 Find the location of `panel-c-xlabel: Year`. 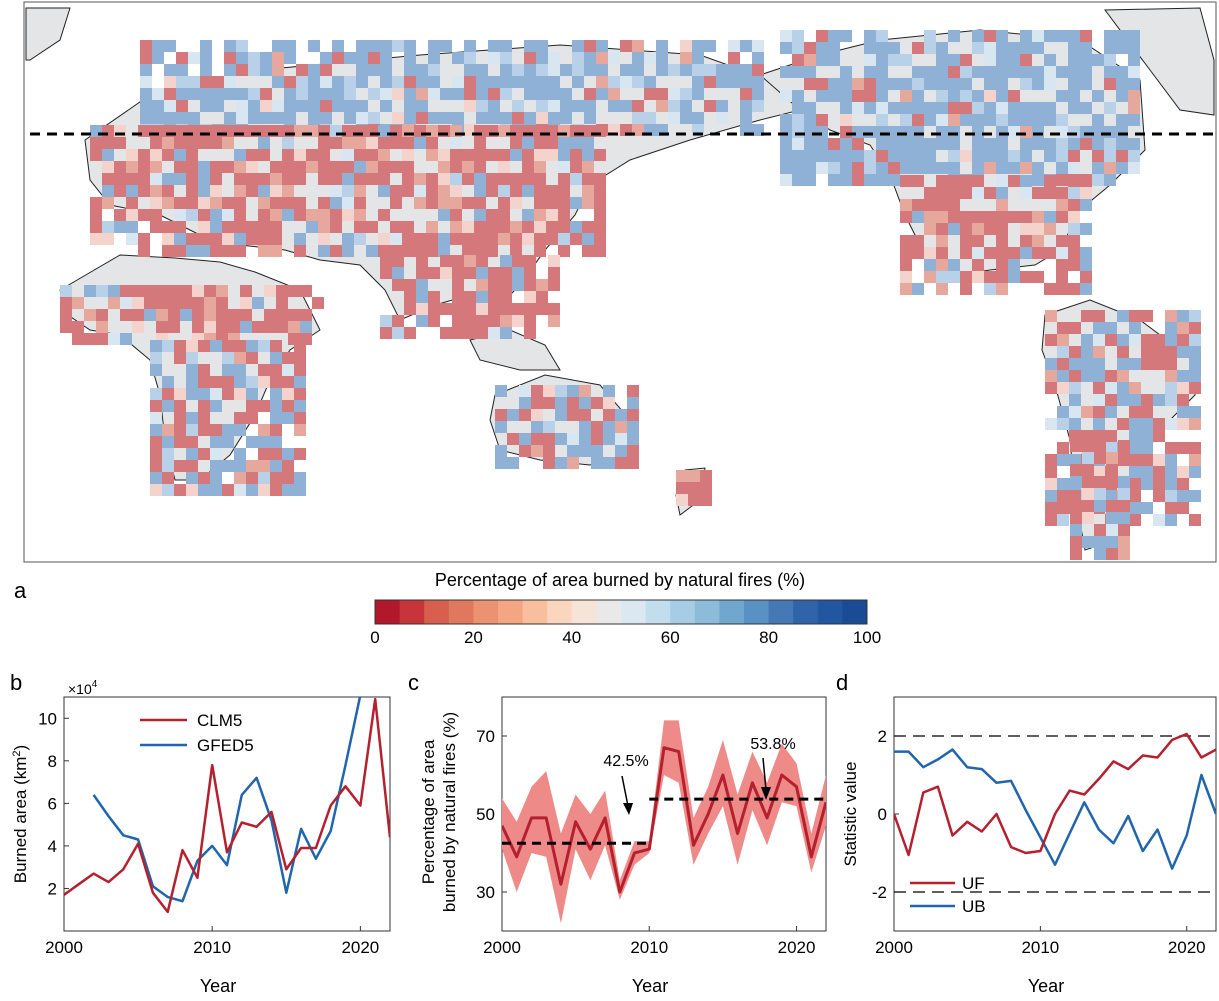

panel-c-xlabel: Year is located at coordinates (650, 986).